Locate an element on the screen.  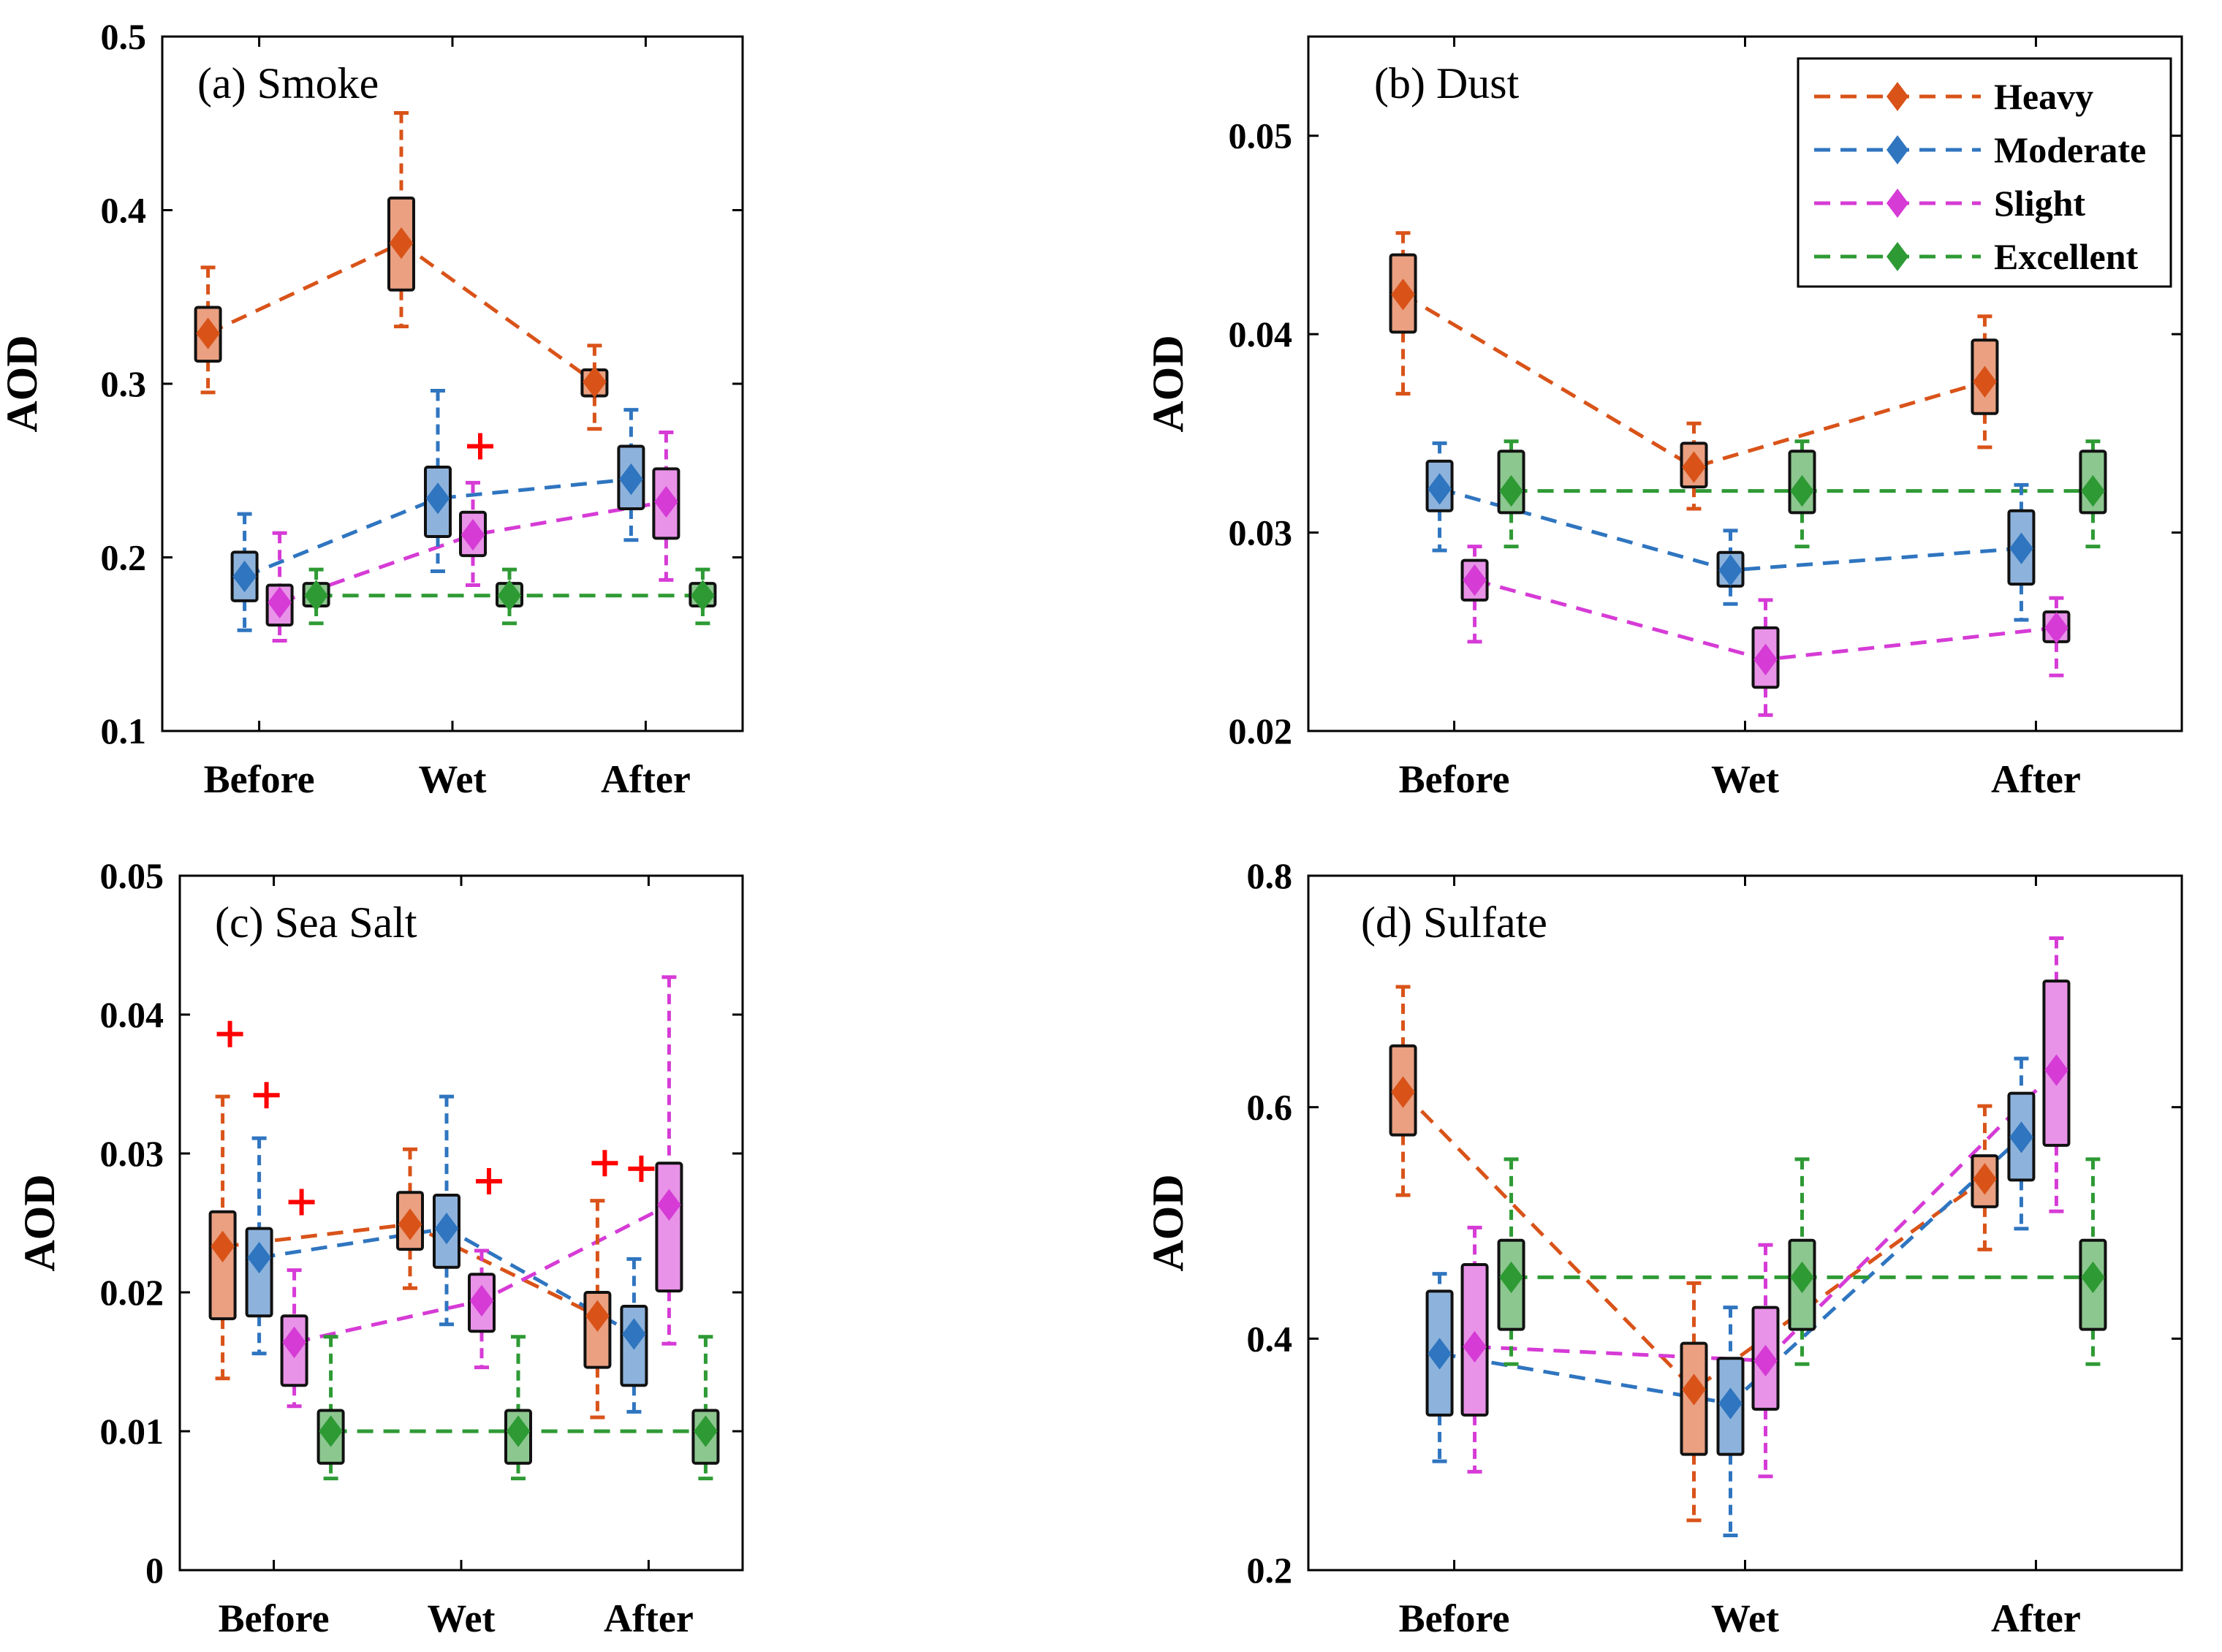
y-tick-label: 0.5 is located at coordinates (124, 36).